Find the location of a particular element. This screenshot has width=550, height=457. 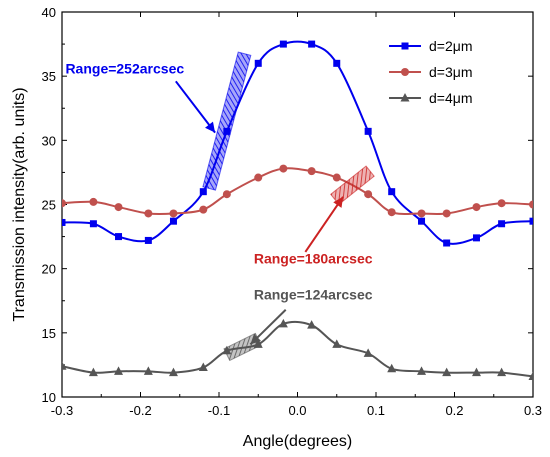

legend-label: d=4μm is located at coordinates (450, 98).